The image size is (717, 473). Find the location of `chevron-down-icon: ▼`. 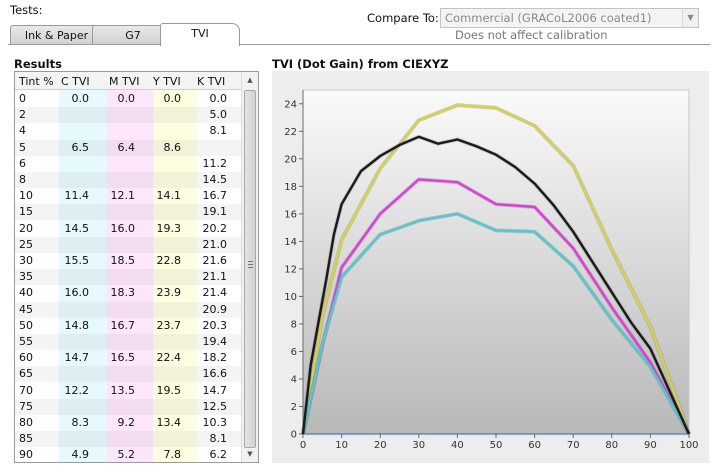

chevron-down-icon: ▼ is located at coordinates (690, 18).